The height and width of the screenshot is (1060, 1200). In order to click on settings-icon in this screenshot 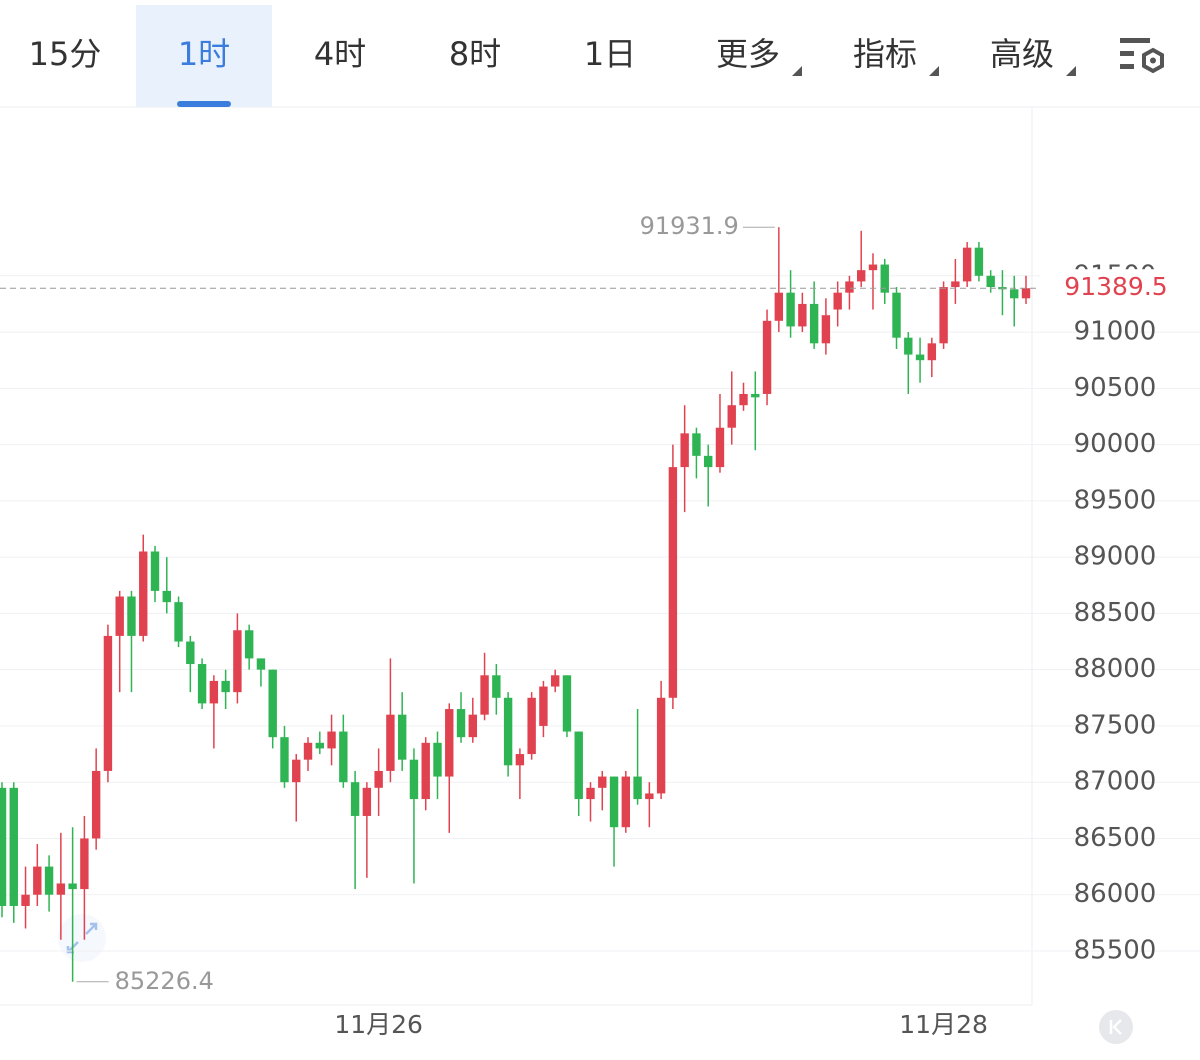, I will do `click(1142, 56)`.